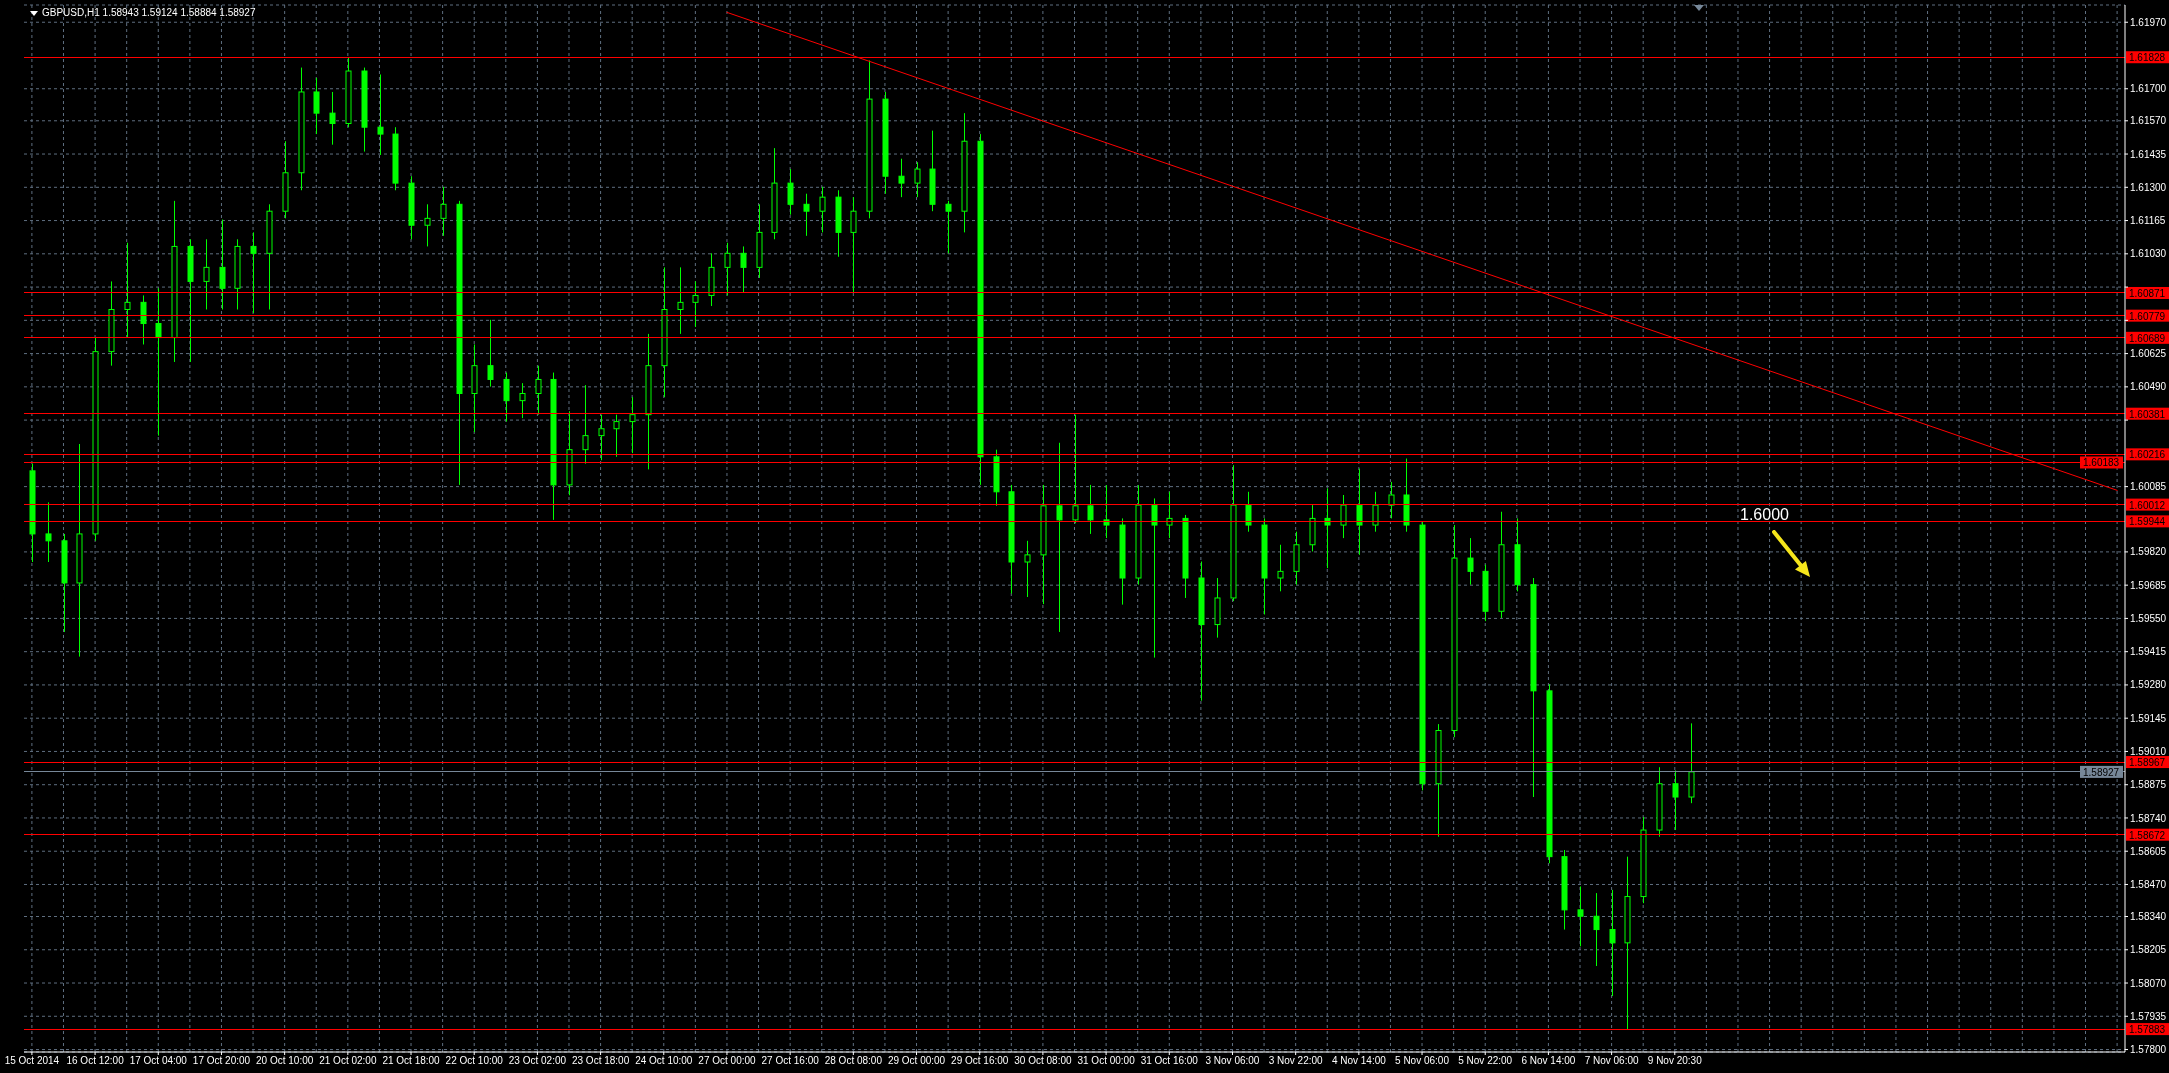  I want to click on y-tick-label: 1.59685, so click(2148, 585).